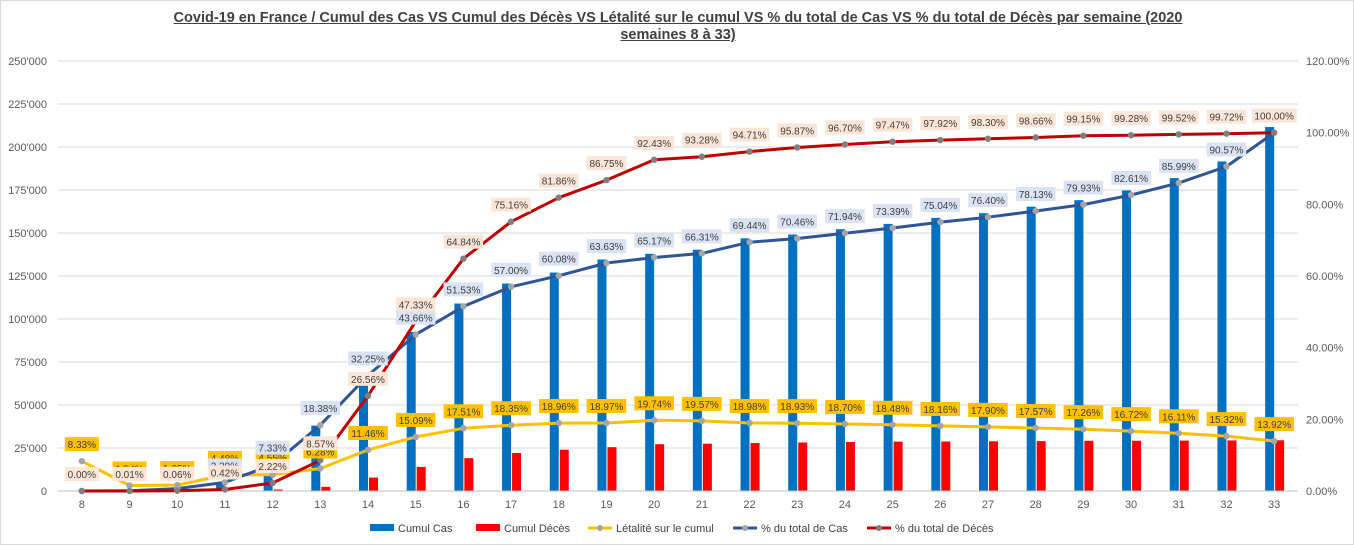 Image resolution: width=1354 pixels, height=545 pixels. I want to click on pct-total-deces-data-label: 99.52%, so click(1178, 117).